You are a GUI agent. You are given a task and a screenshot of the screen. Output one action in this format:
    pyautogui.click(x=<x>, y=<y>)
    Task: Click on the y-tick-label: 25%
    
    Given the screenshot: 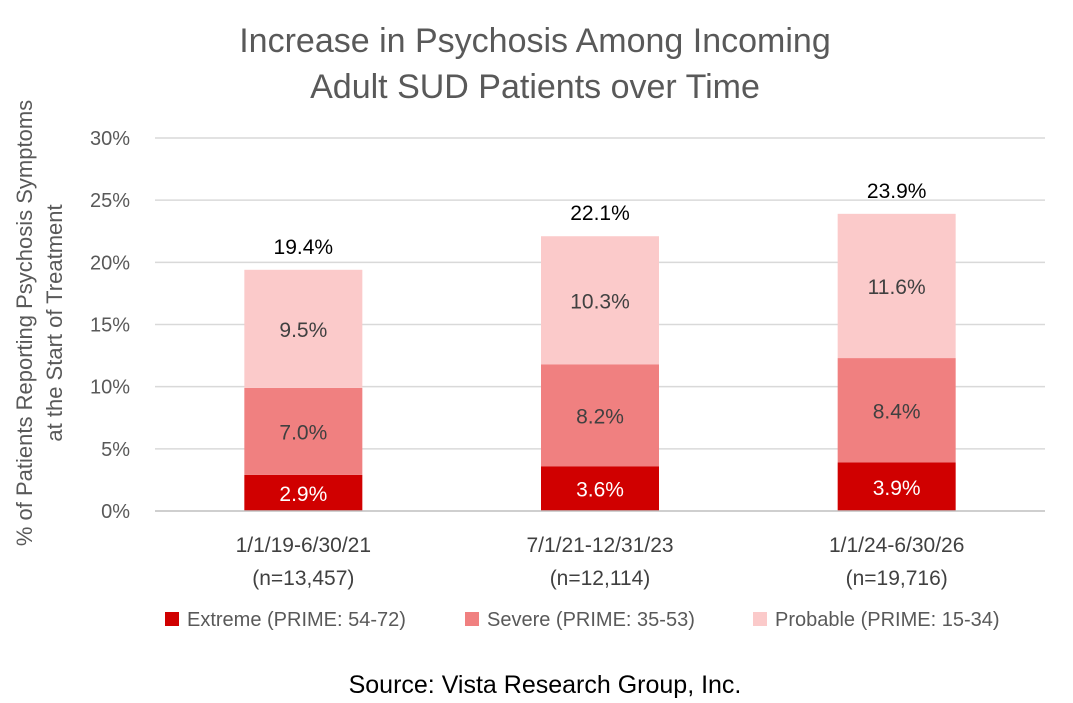 What is the action you would take?
    pyautogui.click(x=110, y=201)
    